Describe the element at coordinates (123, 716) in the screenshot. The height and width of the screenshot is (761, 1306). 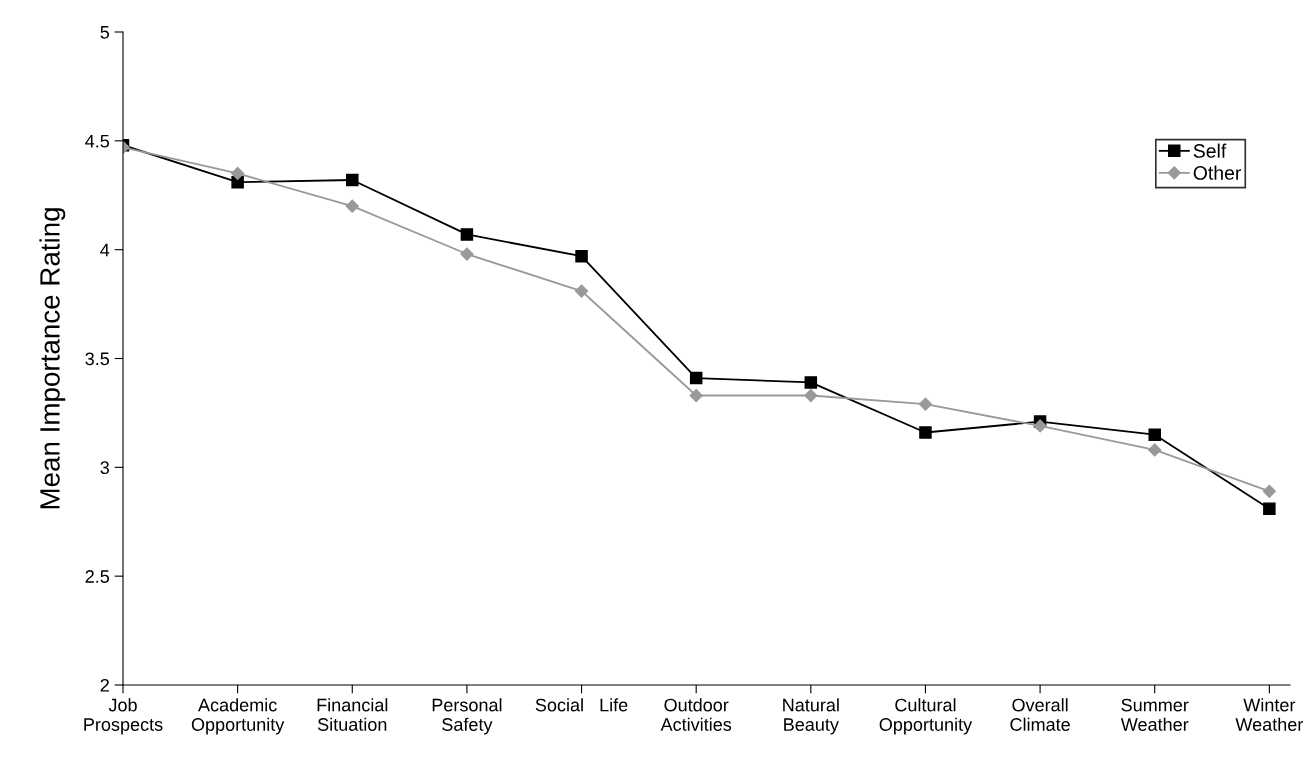
I see `x-tick-label: Job Prospects` at that location.